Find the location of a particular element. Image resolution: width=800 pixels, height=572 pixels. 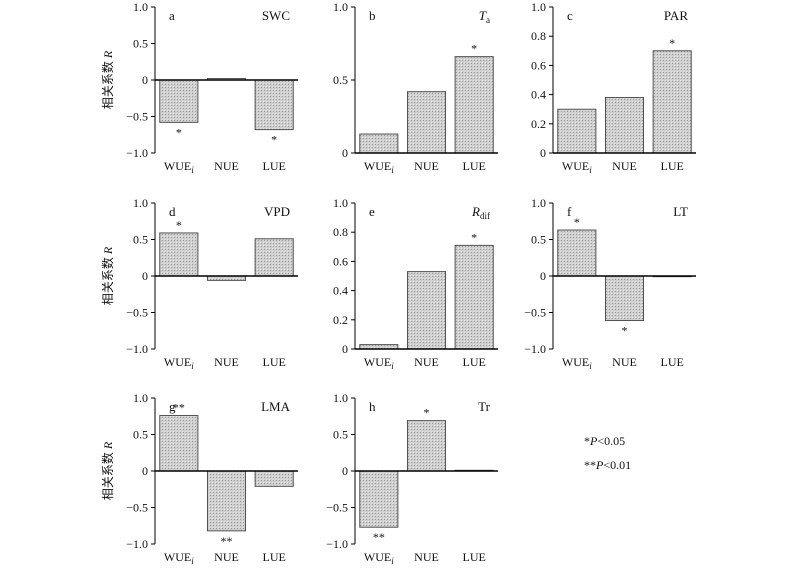

panel-title-main: T is located at coordinates (483, 15).